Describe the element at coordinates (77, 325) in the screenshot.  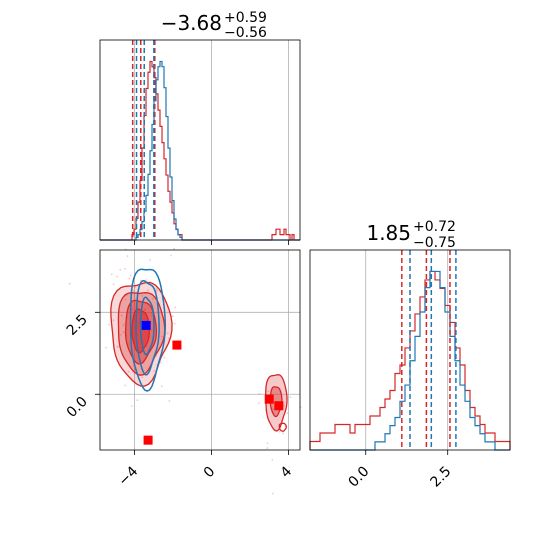
I see `y-axis-label: 2.5` at that location.